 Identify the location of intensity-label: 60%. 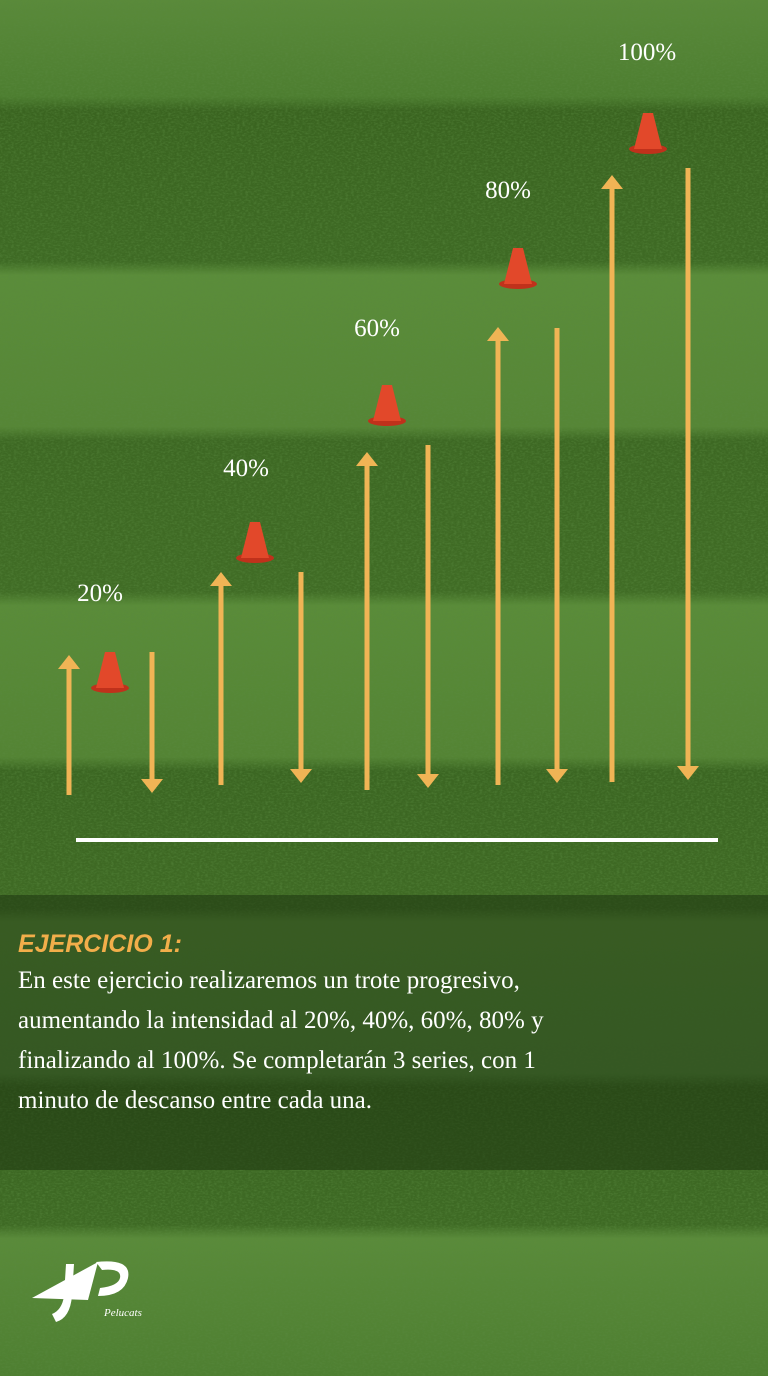
(377, 328).